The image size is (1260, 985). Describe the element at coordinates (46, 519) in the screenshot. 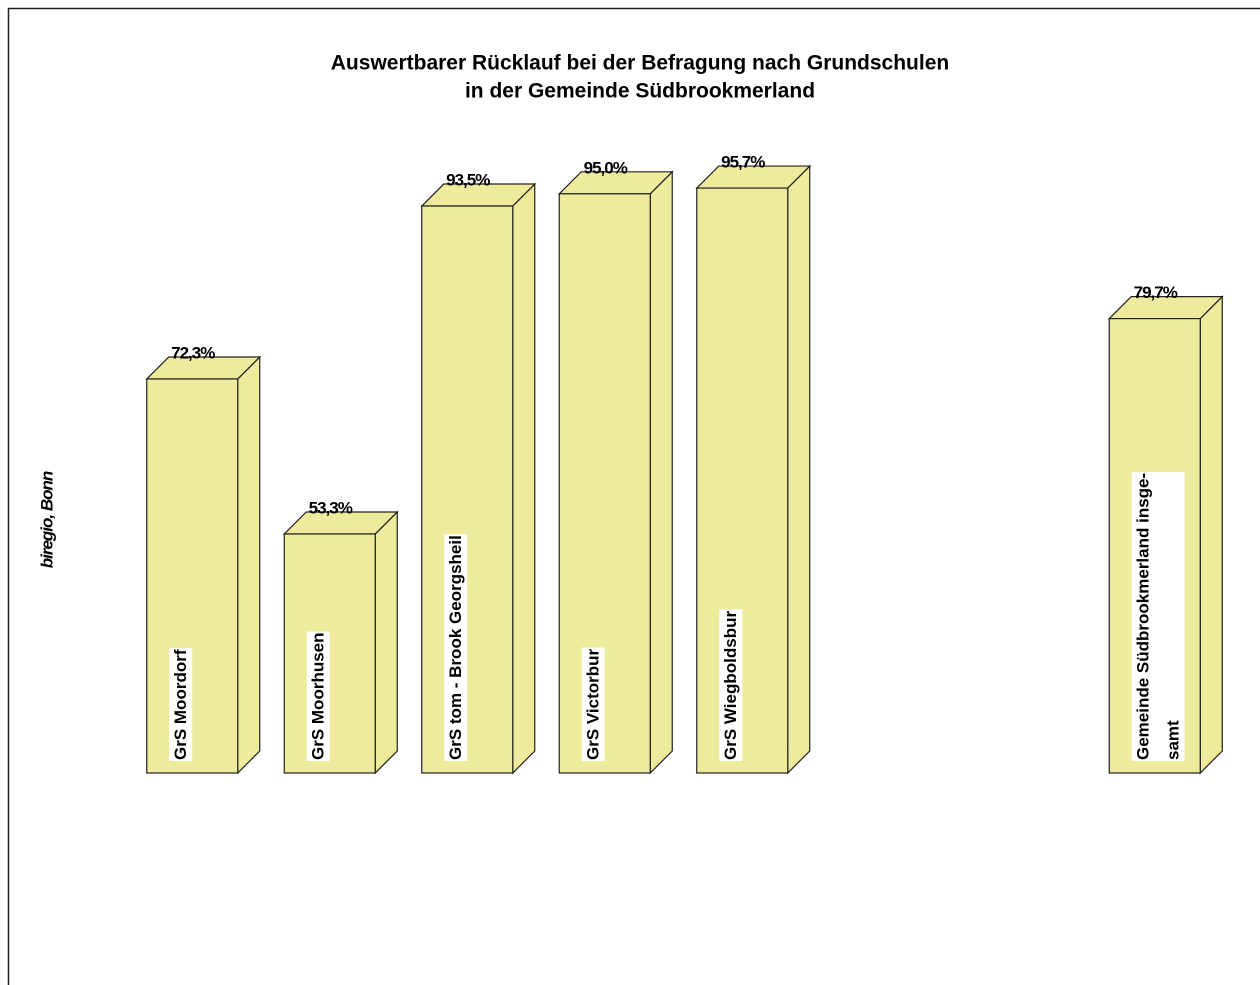

I see `source-note: biregio, Bonn` at that location.